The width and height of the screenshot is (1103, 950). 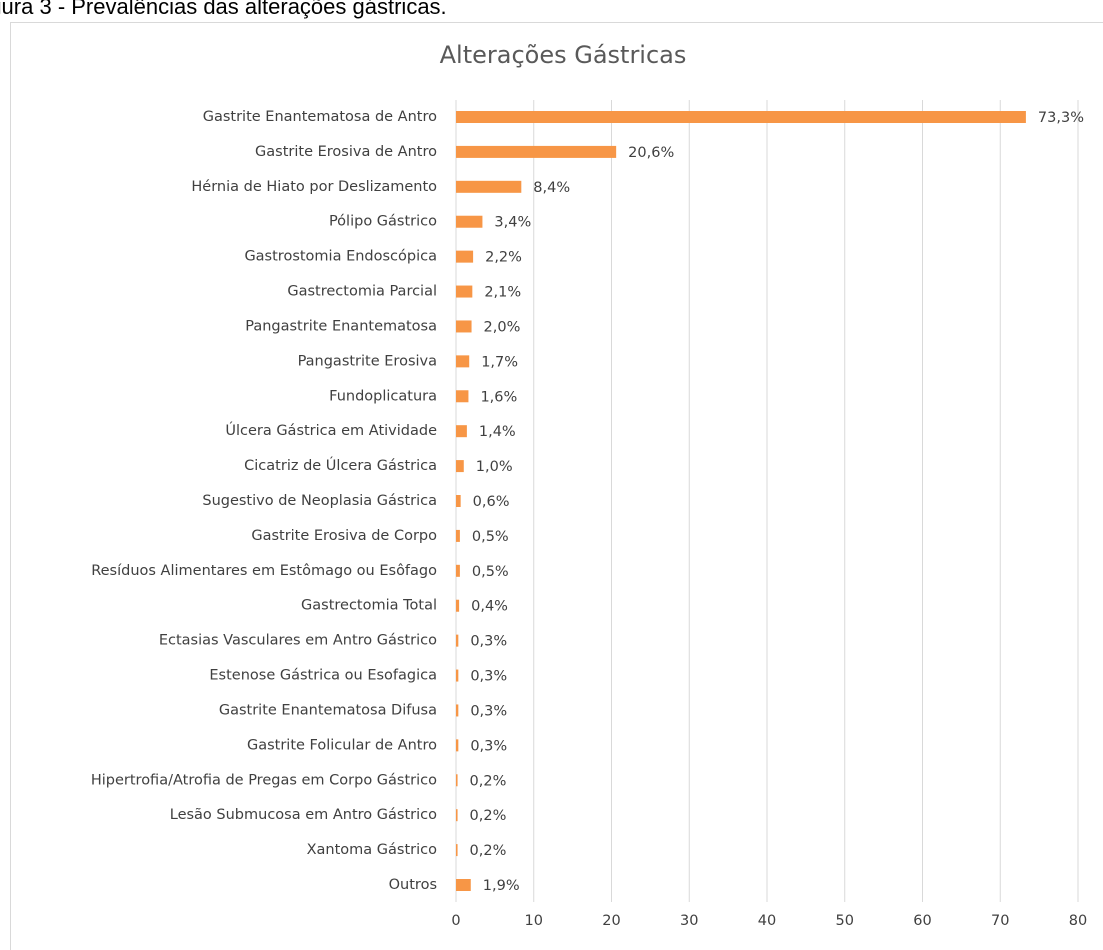 I want to click on data-label: 1,9%, so click(x=501, y=886).